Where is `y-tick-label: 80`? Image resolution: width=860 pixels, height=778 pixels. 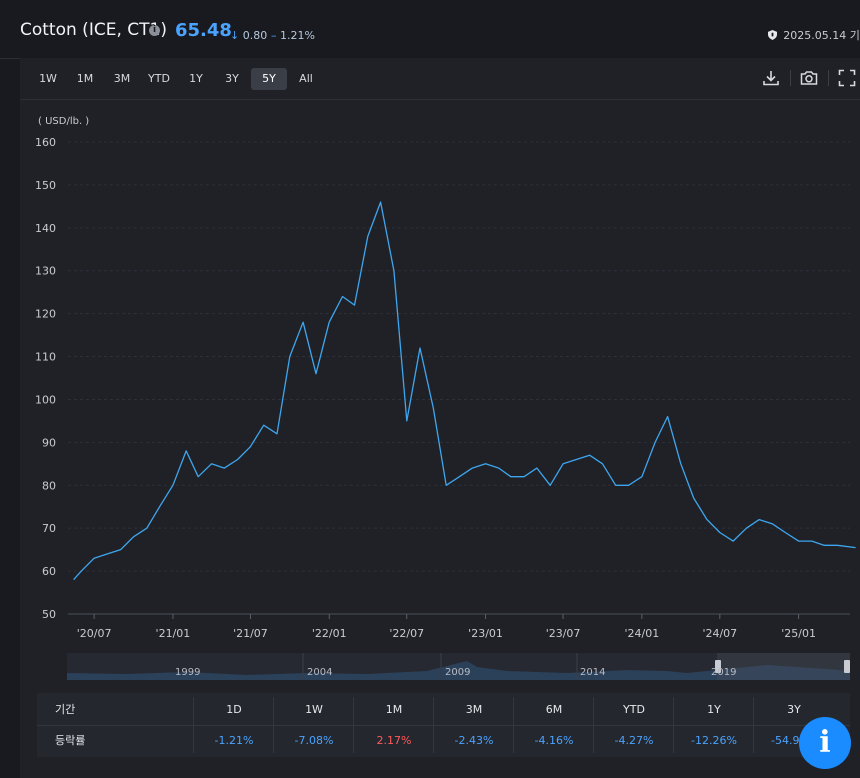
y-tick-label: 80 is located at coordinates (49, 485).